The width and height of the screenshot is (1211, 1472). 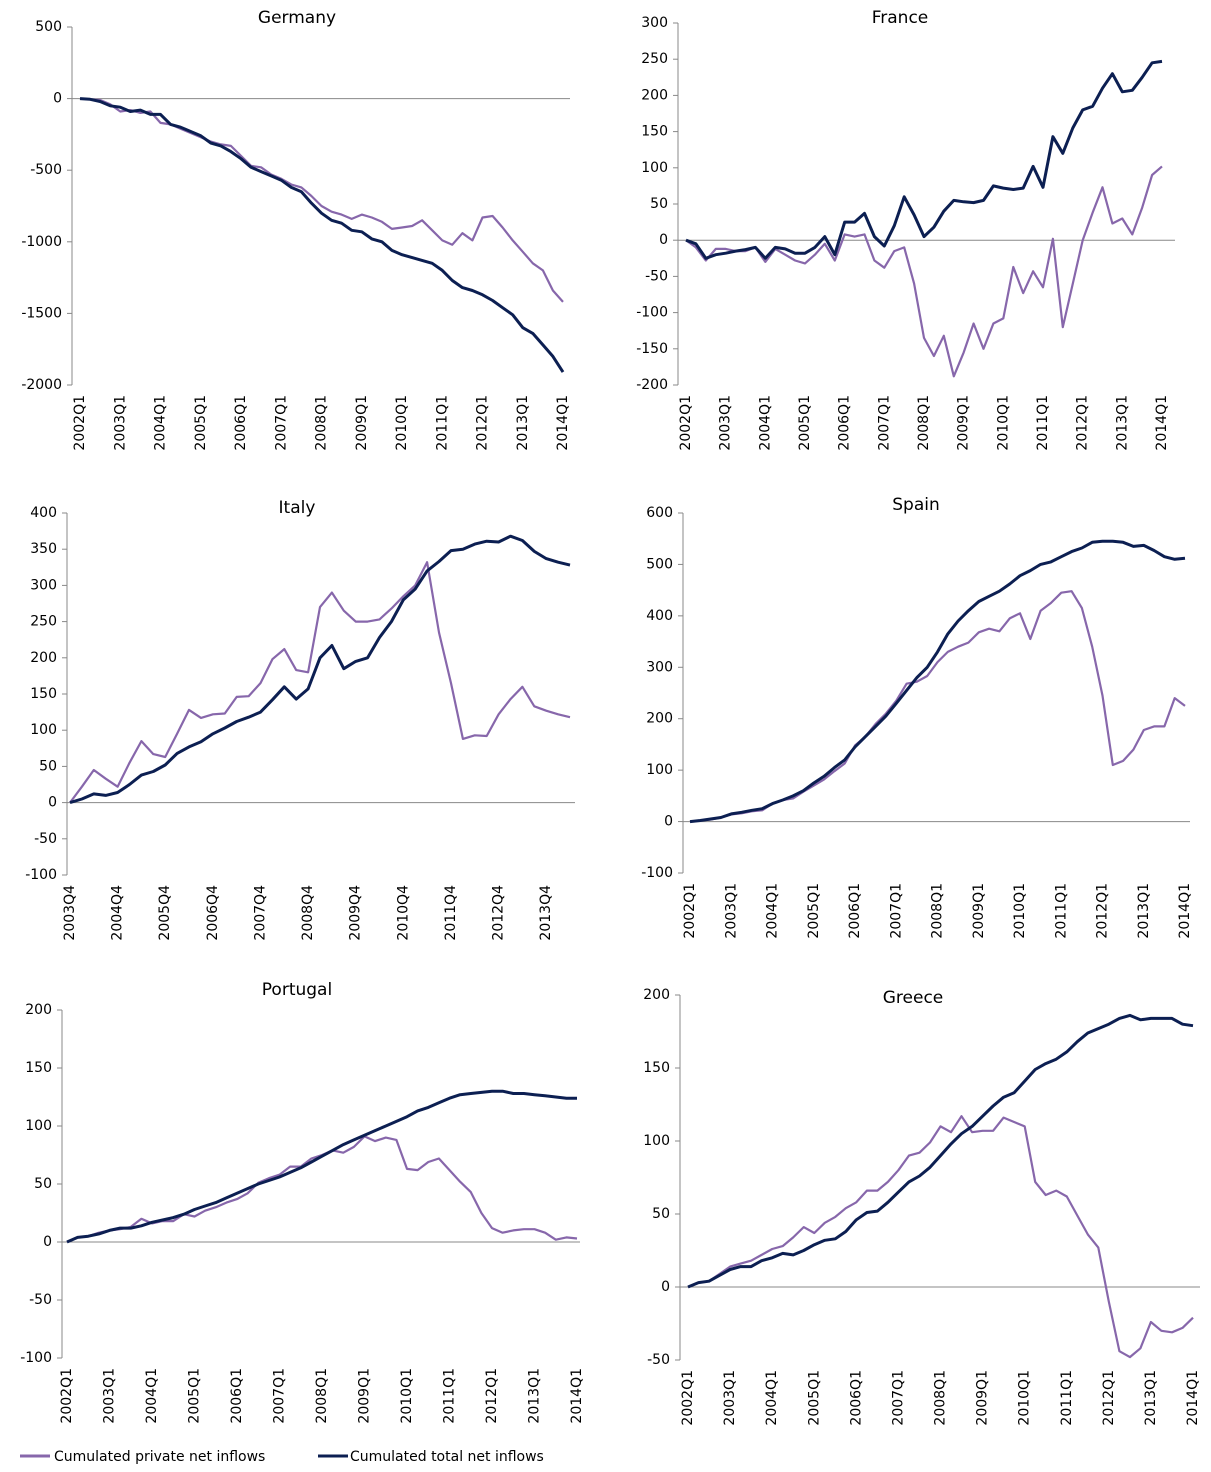 I want to click on legend-label: Cumulated total net inflows, so click(x=447, y=1457).